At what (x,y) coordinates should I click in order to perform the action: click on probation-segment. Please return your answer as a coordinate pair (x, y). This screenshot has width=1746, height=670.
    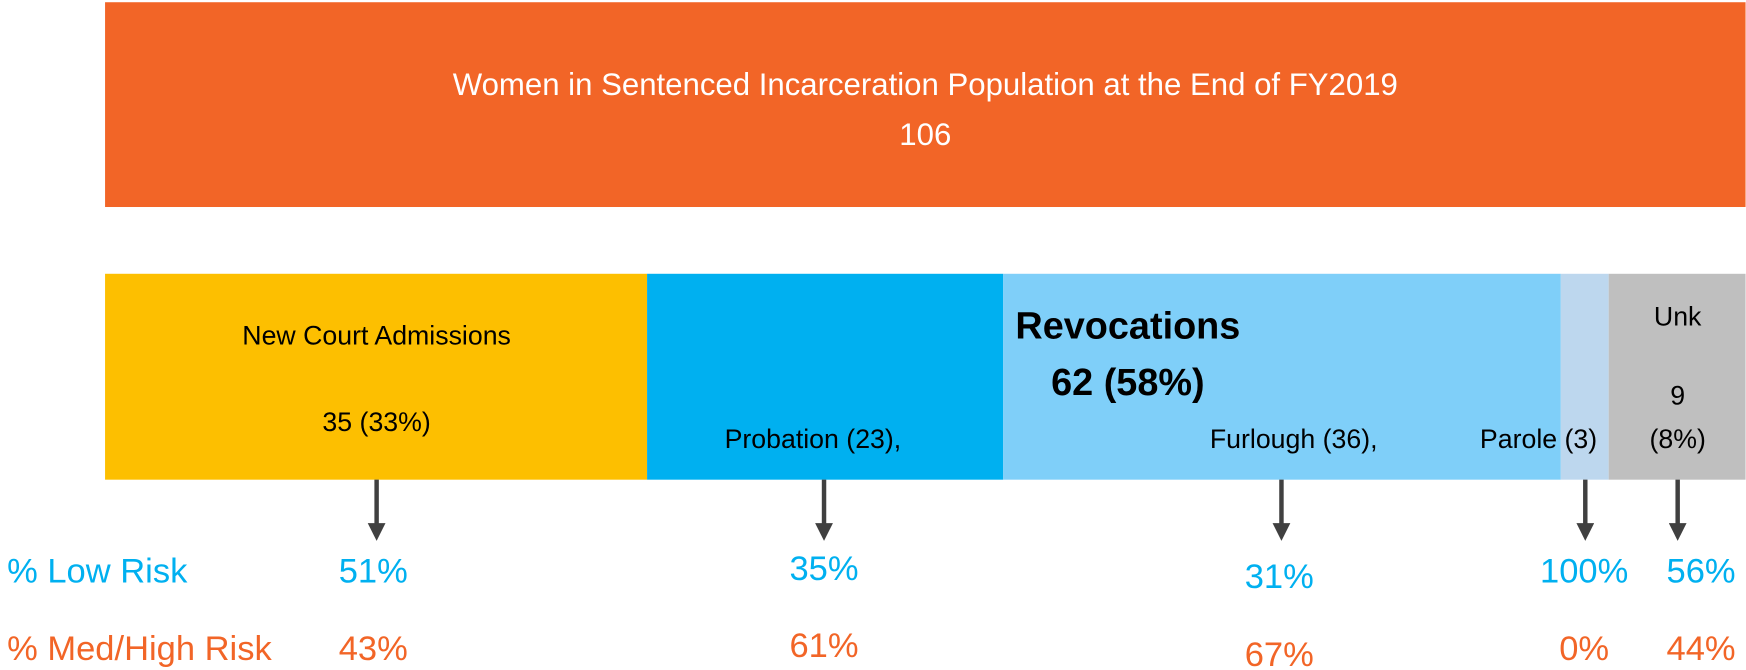
    Looking at the image, I should click on (825, 376).